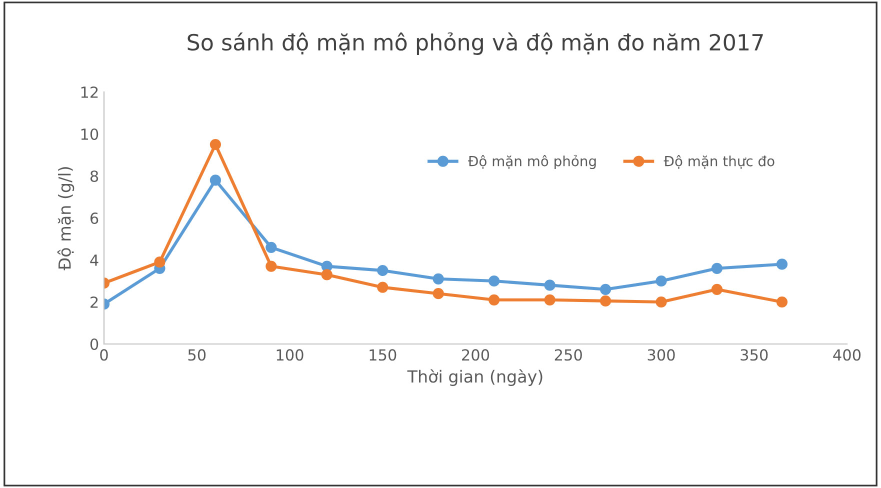 The width and height of the screenshot is (881, 488). What do you see at coordinates (383, 355) in the screenshot?
I see `x-tick-label: 150` at bounding box center [383, 355].